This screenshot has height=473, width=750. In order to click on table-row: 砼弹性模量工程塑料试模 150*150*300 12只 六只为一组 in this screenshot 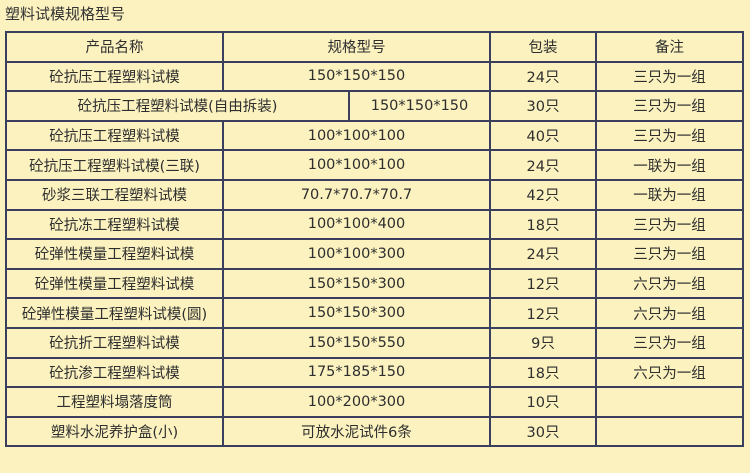, I will do `click(374, 283)`.